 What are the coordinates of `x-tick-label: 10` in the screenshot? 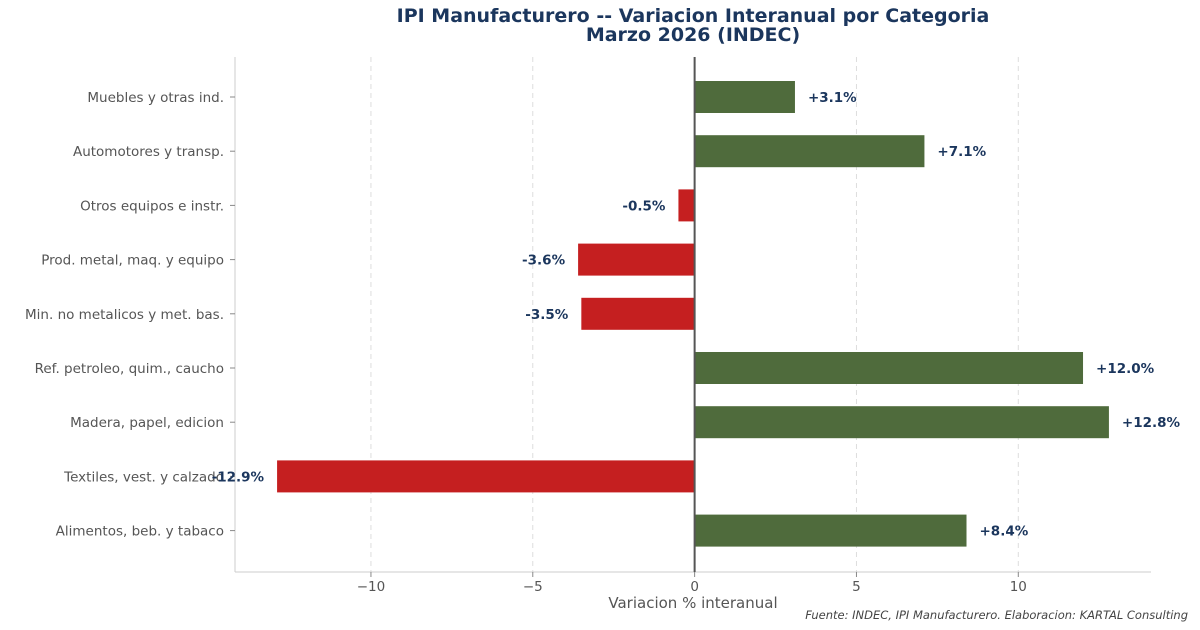 It's located at (1018, 587).